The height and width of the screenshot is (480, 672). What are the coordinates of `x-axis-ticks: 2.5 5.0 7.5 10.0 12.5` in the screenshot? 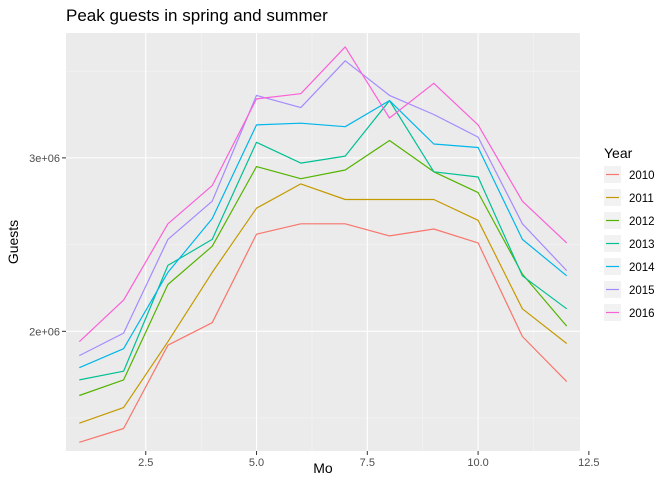 It's located at (369, 460).